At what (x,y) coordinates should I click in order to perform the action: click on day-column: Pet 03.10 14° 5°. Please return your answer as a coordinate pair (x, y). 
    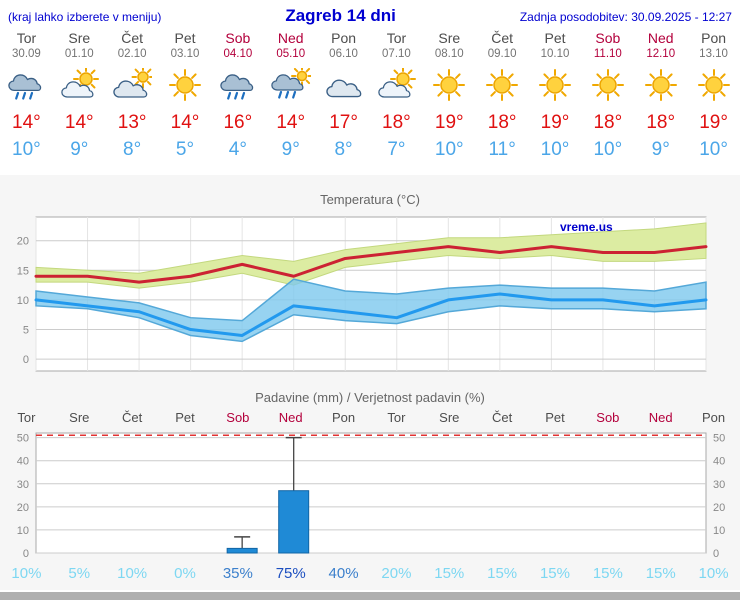
    Looking at the image, I should click on (185, 96).